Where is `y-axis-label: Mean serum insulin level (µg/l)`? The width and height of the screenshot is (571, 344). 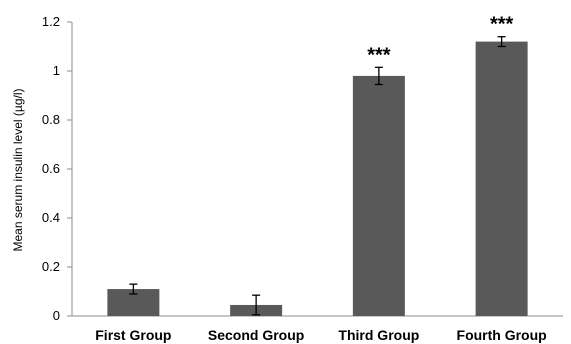
y-axis-label: Mean serum insulin level (µg/l) is located at coordinates (18, 170).